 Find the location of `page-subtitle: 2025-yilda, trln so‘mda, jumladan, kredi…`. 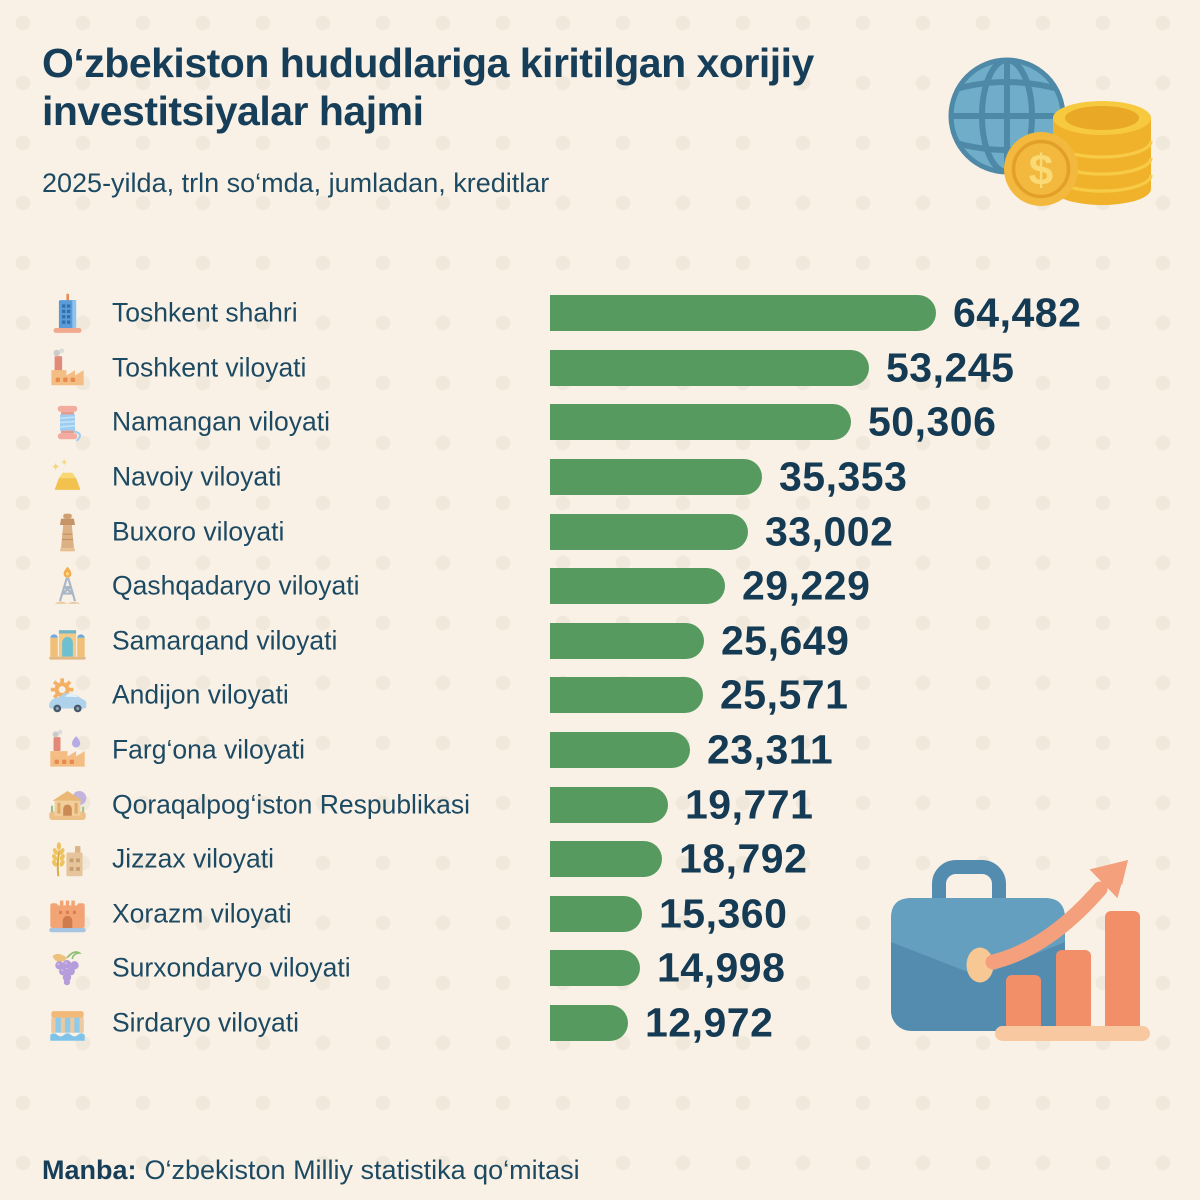

page-subtitle: 2025-yilda, trln so‘mda, jumladan, kredi… is located at coordinates (296, 183).